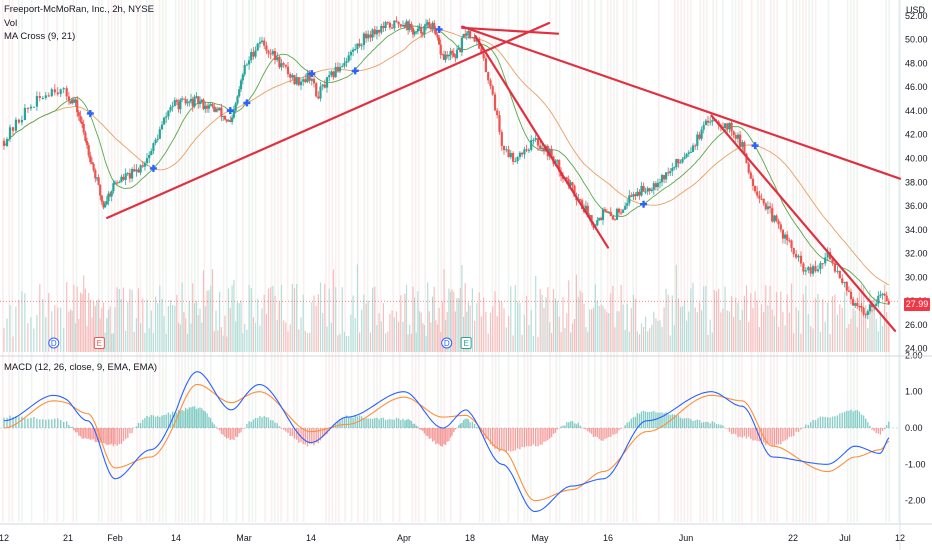 The image size is (932, 550). What do you see at coordinates (916, 206) in the screenshot?
I see `price-tick-label: 36.00` at bounding box center [916, 206].